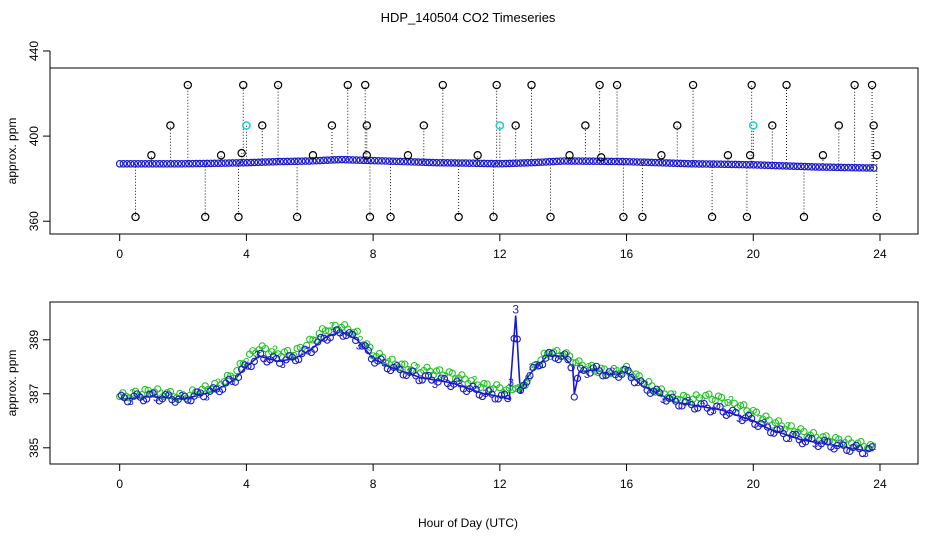 This screenshot has height=540, width=936. I want to click on near-spike-point, so click(366, 155).